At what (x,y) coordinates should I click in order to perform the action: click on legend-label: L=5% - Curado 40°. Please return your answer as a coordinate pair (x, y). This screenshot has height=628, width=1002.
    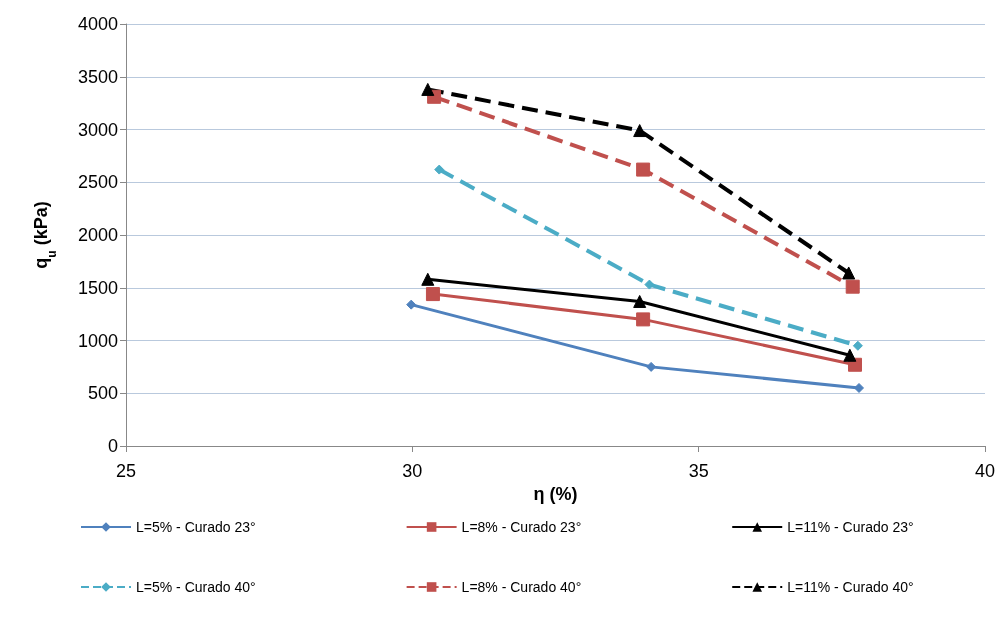
    Looking at the image, I should click on (196, 587).